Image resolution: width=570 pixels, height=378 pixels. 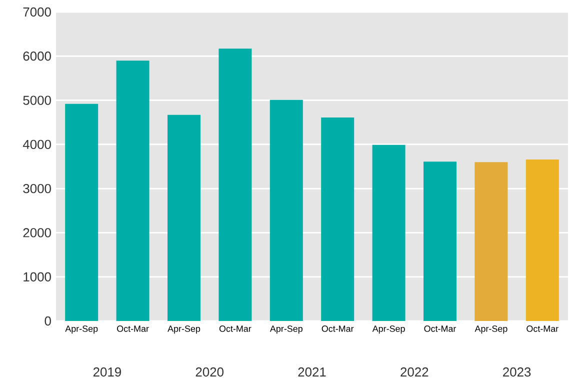 What do you see at coordinates (37, 277) in the screenshot?
I see `y-tick-label: 1000` at bounding box center [37, 277].